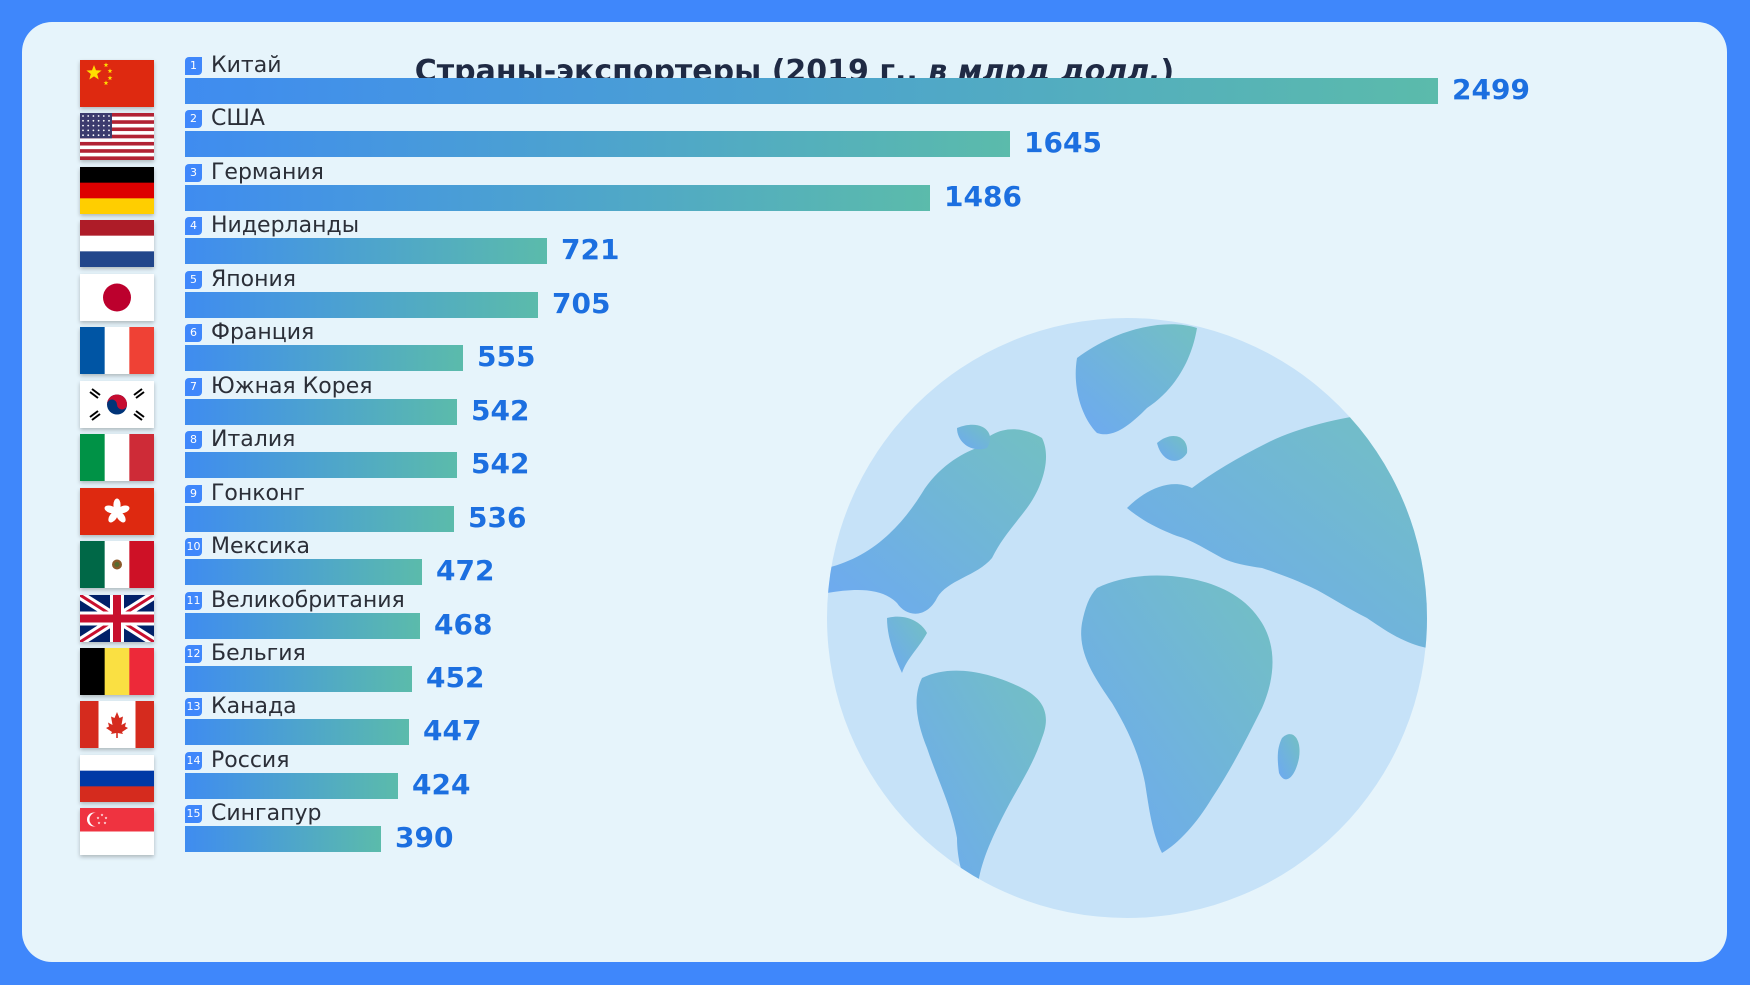 The height and width of the screenshot is (985, 1750). What do you see at coordinates (193, 279) in the screenshot?
I see `rank-badge: 5` at bounding box center [193, 279].